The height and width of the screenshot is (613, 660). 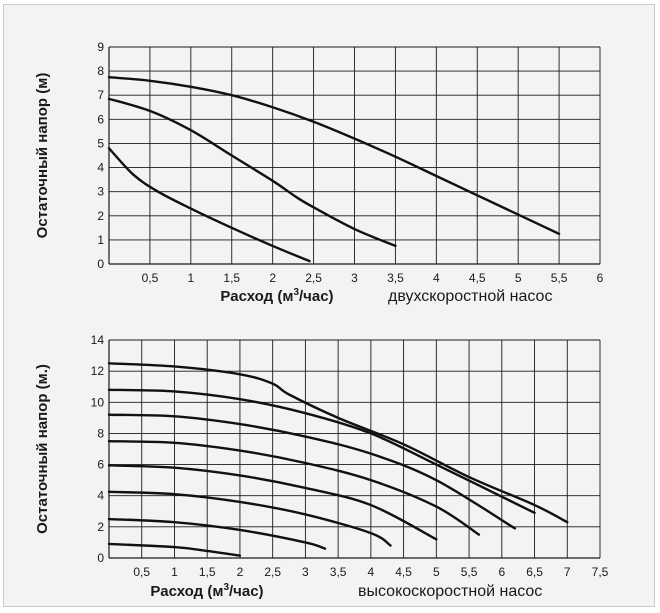 What do you see at coordinates (98, 402) in the screenshot?
I see `y-tick-label: 10` at bounding box center [98, 402].